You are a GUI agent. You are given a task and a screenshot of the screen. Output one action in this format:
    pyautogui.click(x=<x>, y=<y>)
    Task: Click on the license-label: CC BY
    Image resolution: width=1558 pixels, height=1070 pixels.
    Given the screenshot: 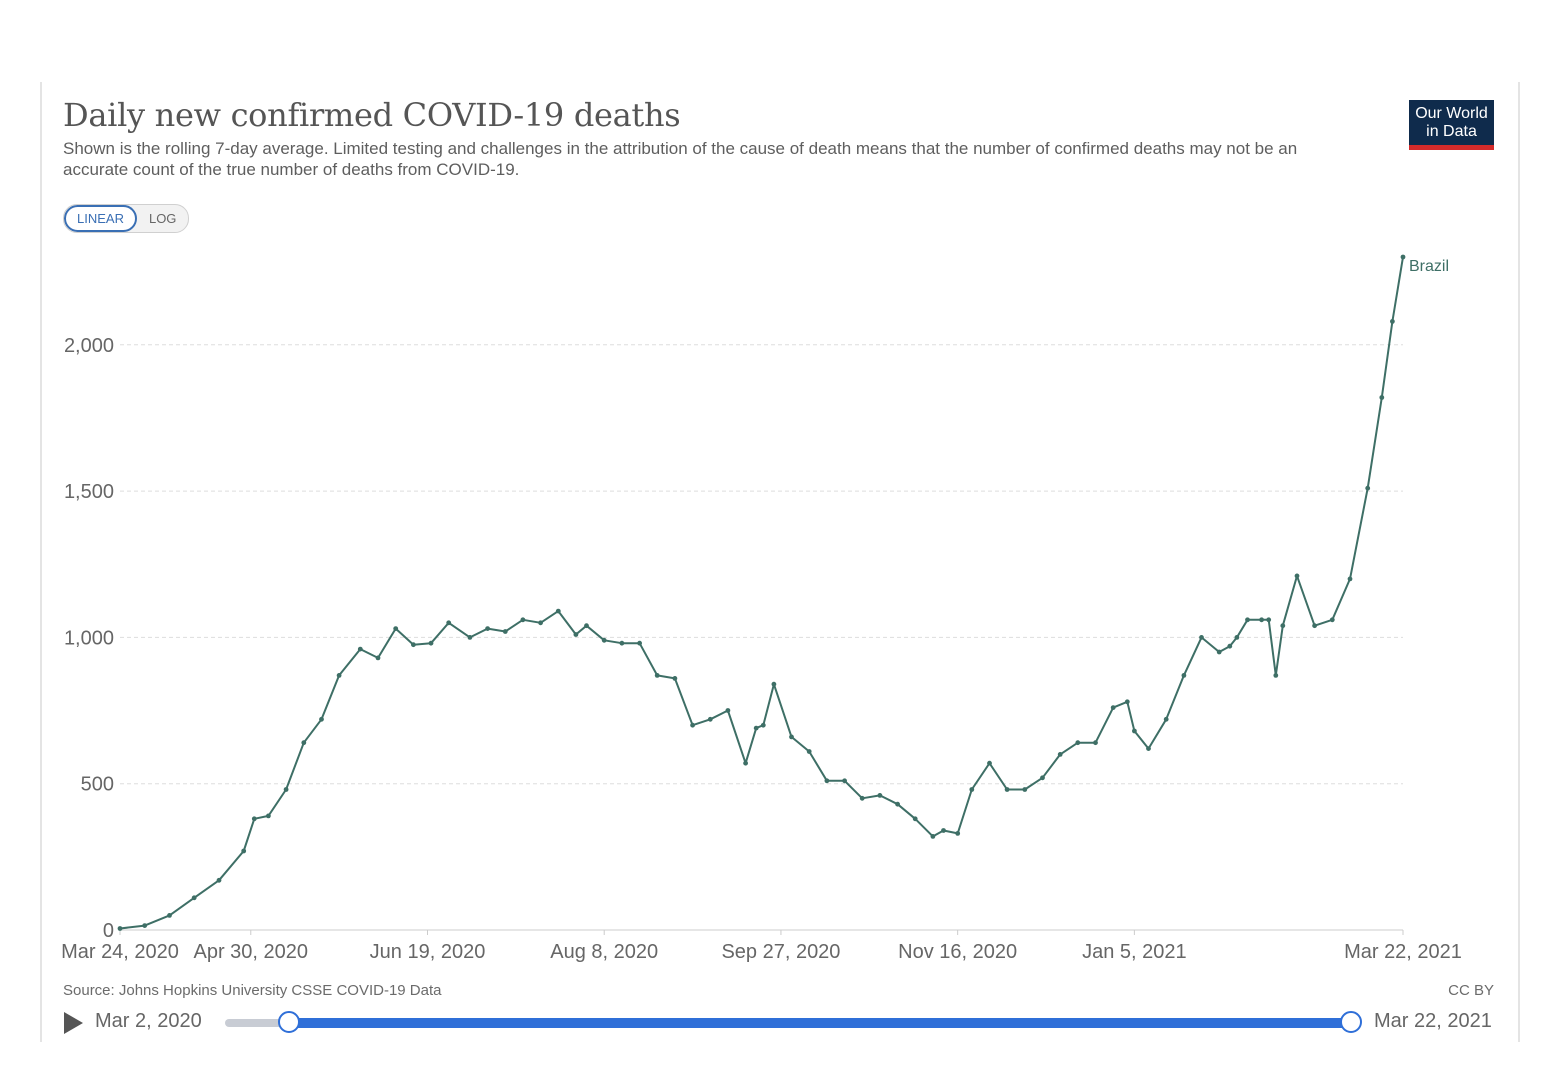 What is the action you would take?
    pyautogui.click(x=1471, y=990)
    